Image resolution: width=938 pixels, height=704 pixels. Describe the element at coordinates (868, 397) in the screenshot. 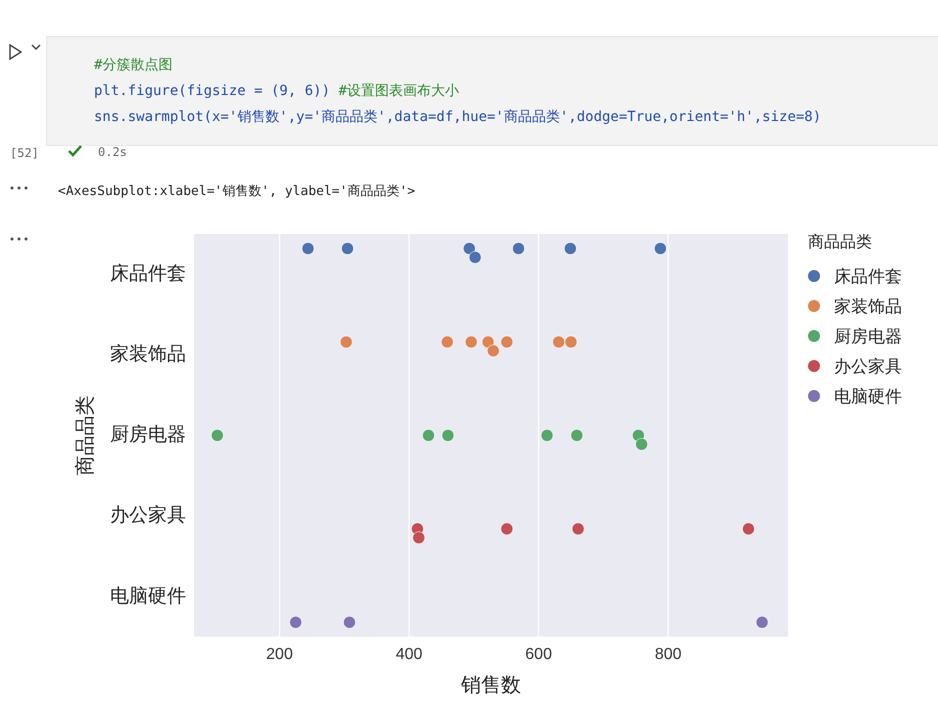

I see `legend-label: 电脑硬件` at that location.